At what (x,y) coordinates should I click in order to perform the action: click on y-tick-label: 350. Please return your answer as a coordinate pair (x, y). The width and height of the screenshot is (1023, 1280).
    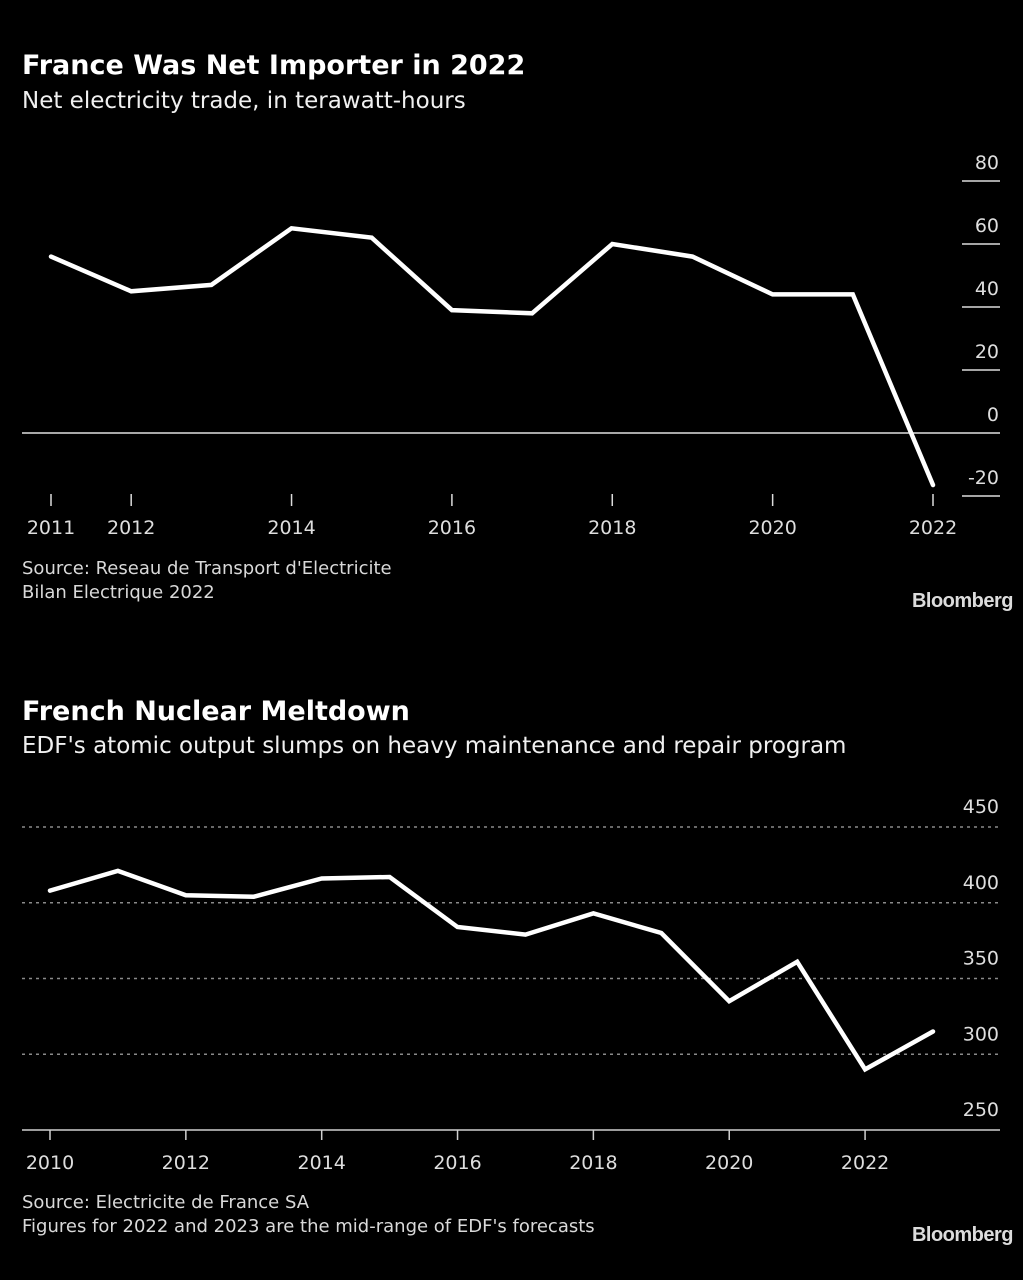
    Looking at the image, I should click on (981, 959).